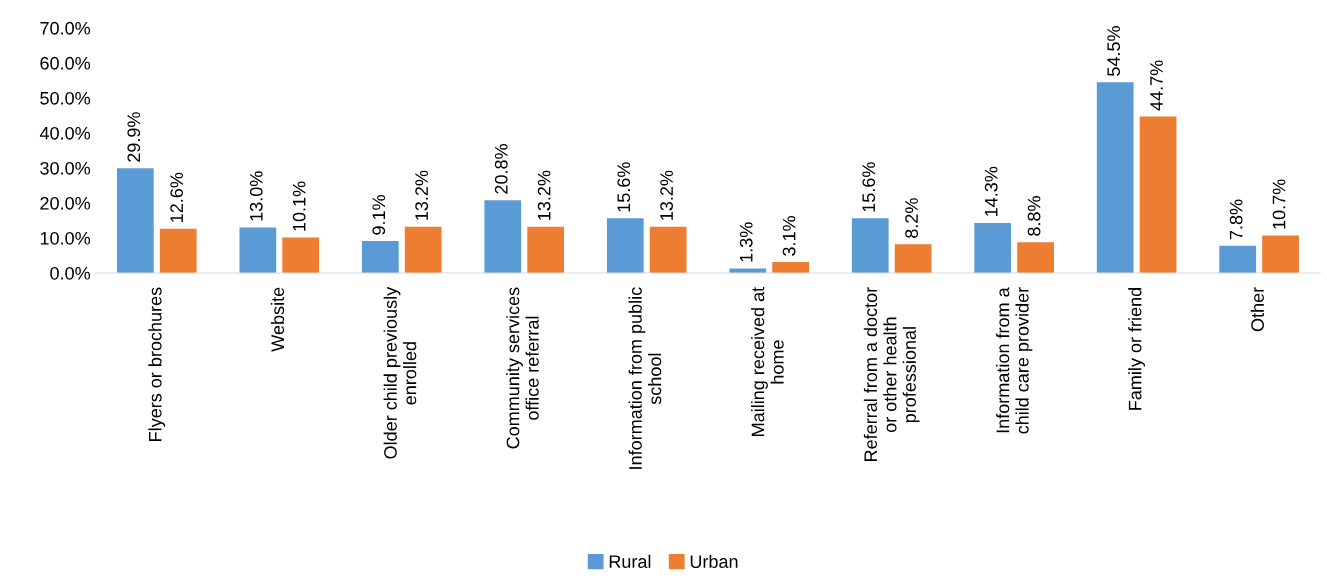 This screenshot has width=1327, height=582. Describe the element at coordinates (277, 319) in the screenshot. I see `x-tick-label: Website` at that location.